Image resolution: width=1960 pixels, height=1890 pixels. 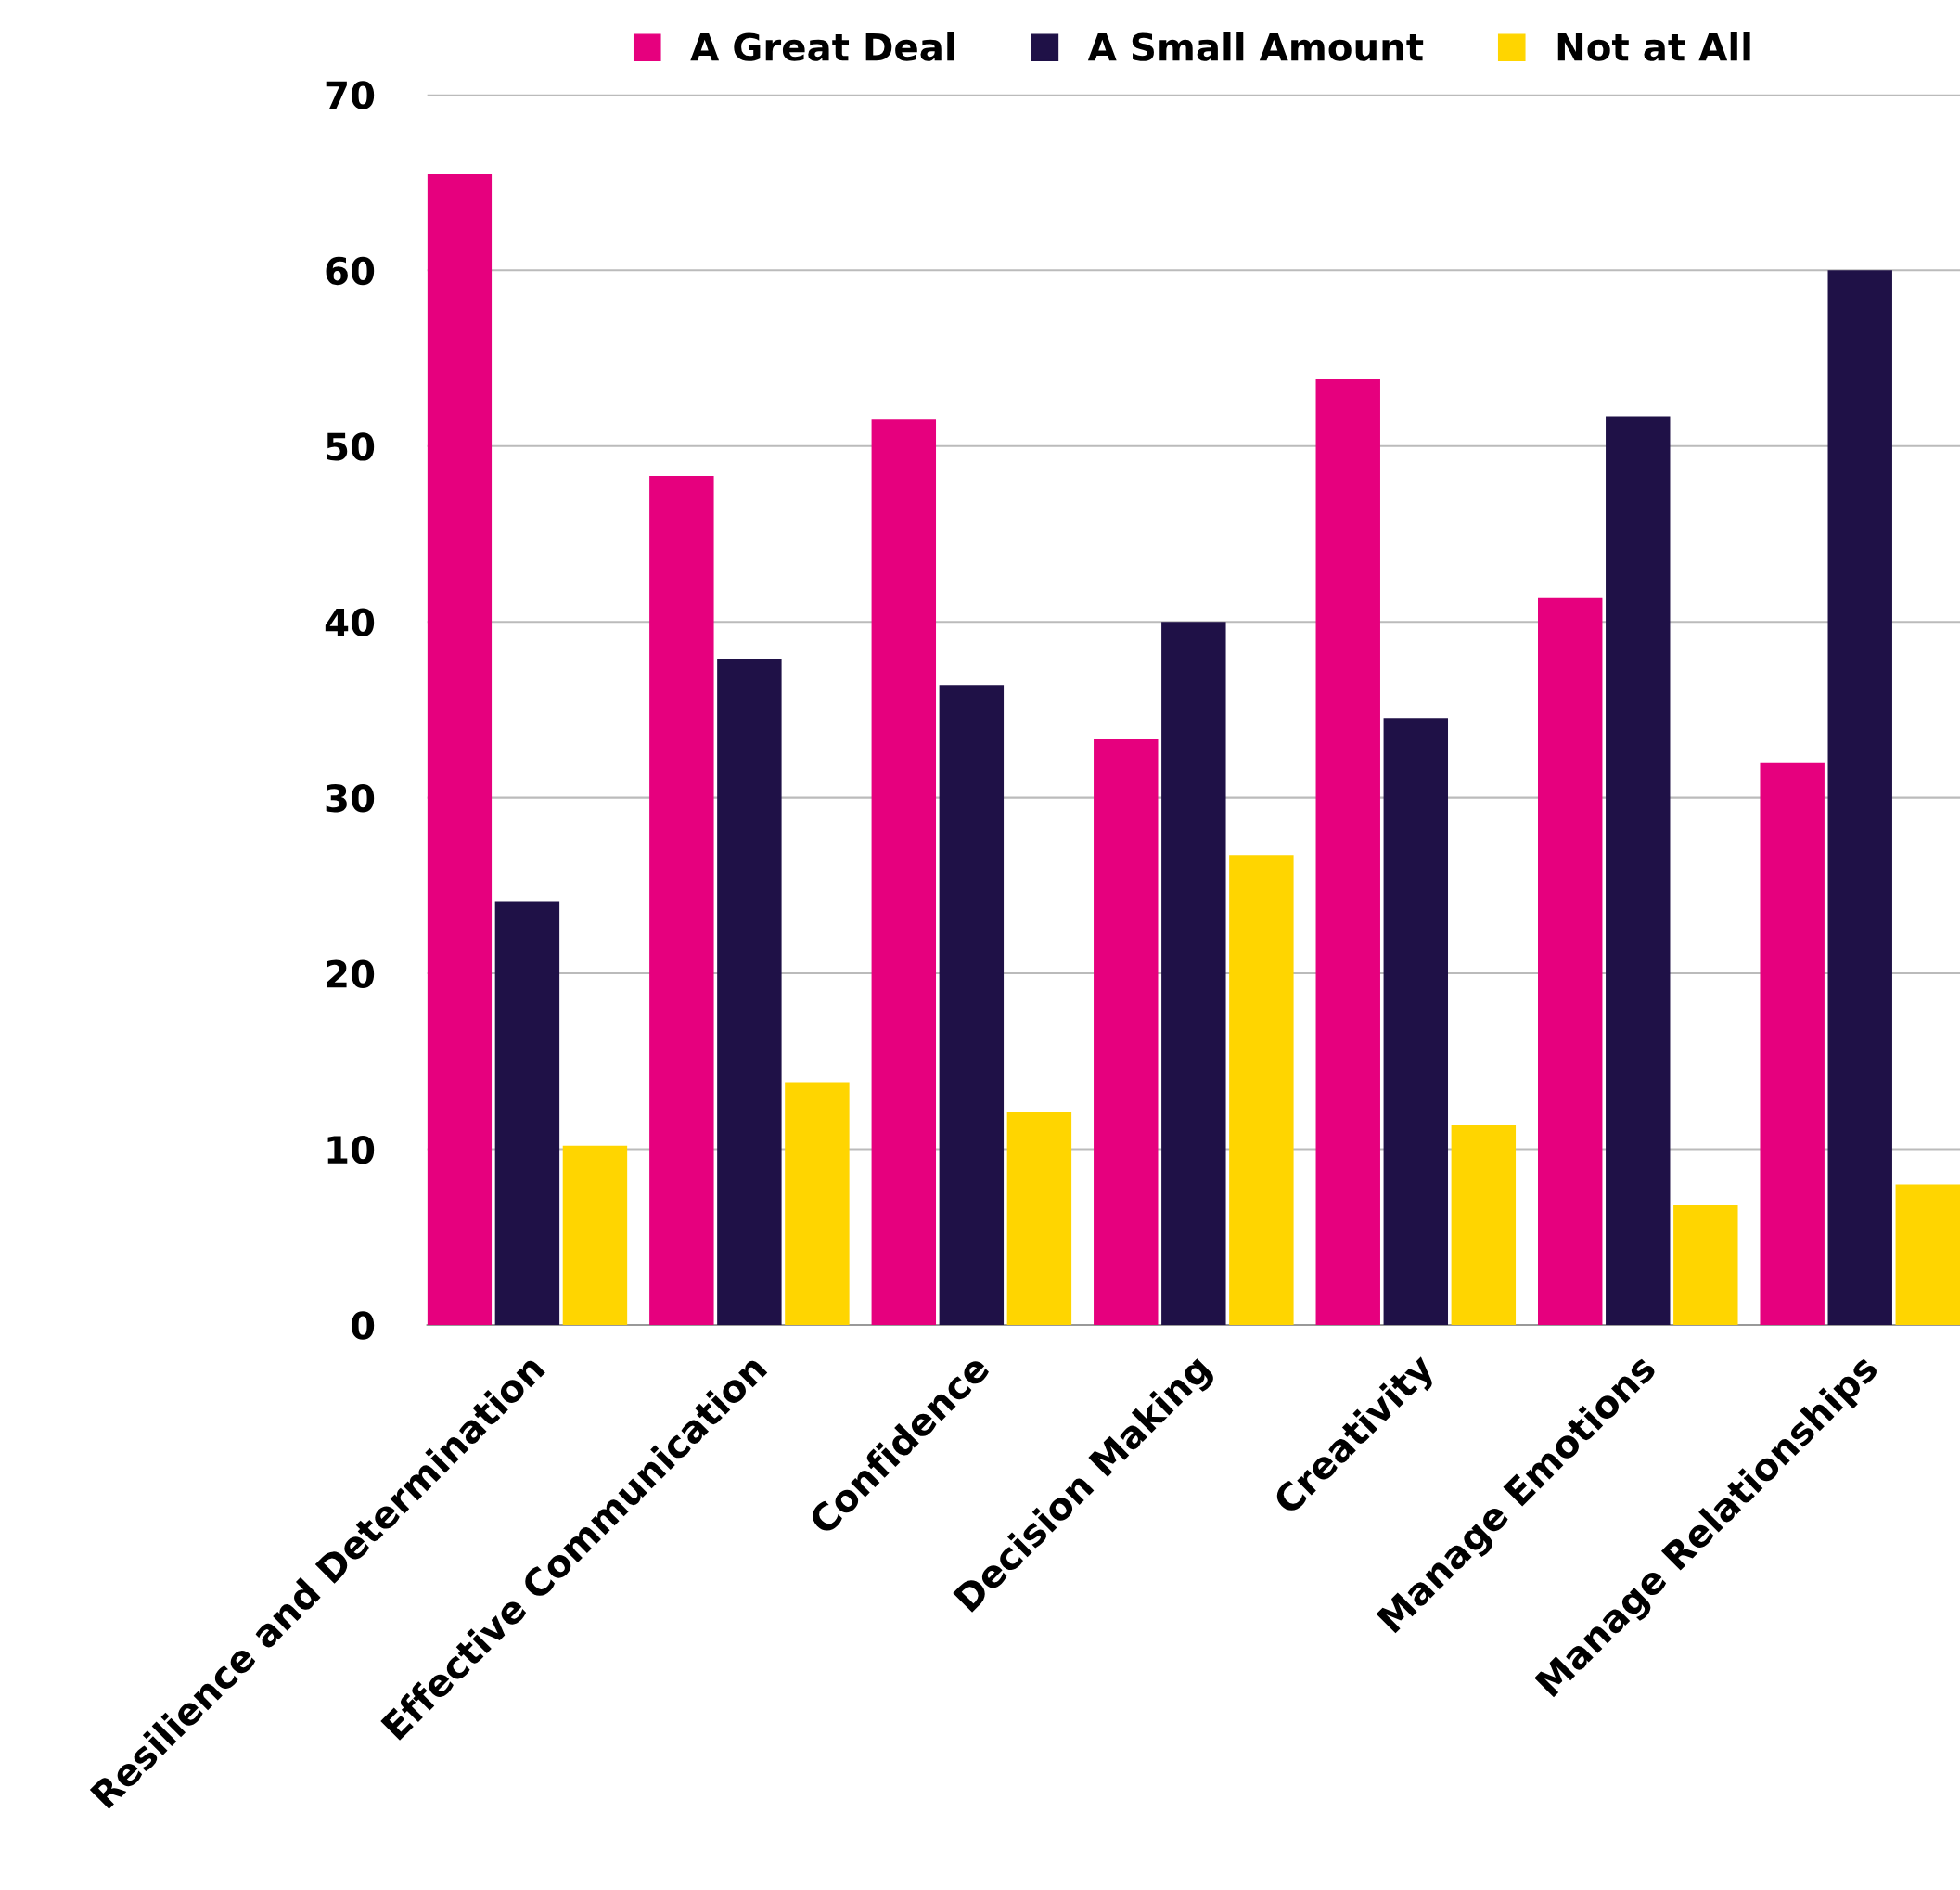 I want to click on legend-label: A Small Amount, so click(x=1255, y=46).